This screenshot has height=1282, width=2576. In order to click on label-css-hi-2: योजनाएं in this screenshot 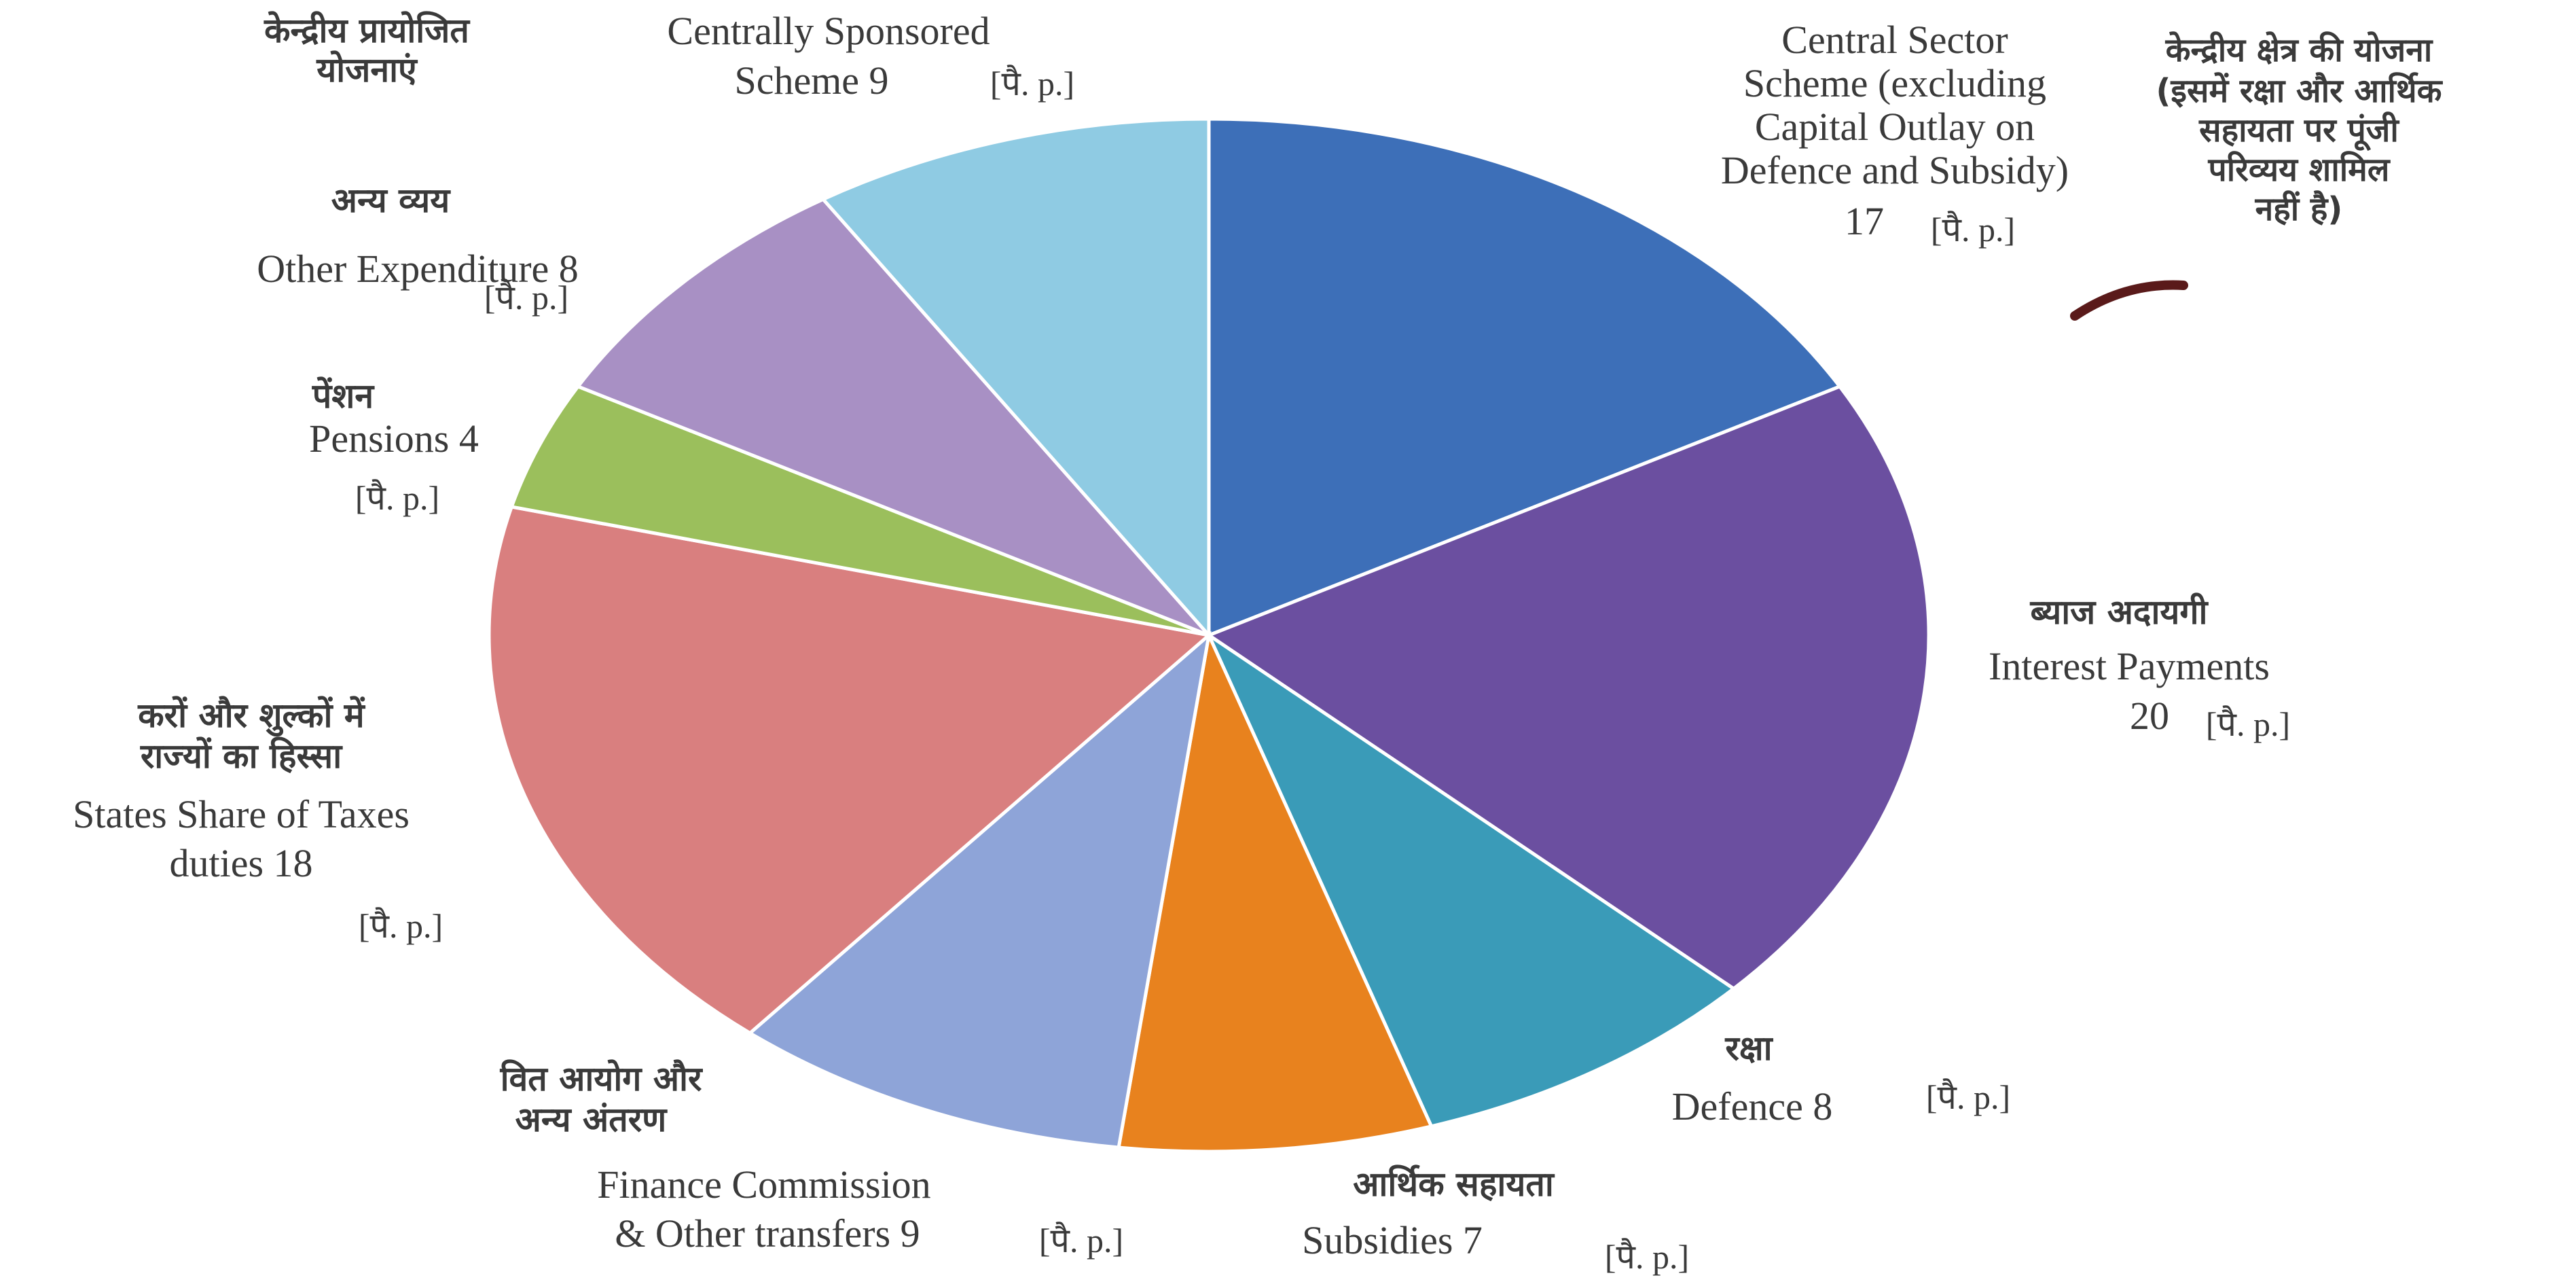, I will do `click(367, 70)`.